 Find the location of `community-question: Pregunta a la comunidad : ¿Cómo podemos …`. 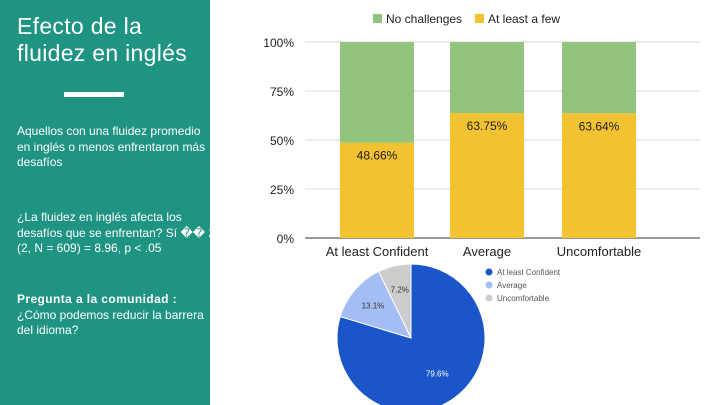

community-question: Pregunta a la comunidad : ¿Cómo podemos … is located at coordinates (117, 315).